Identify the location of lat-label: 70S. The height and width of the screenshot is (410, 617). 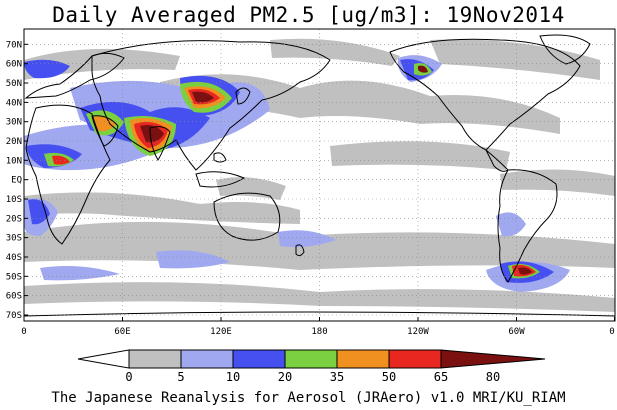
(14, 316).